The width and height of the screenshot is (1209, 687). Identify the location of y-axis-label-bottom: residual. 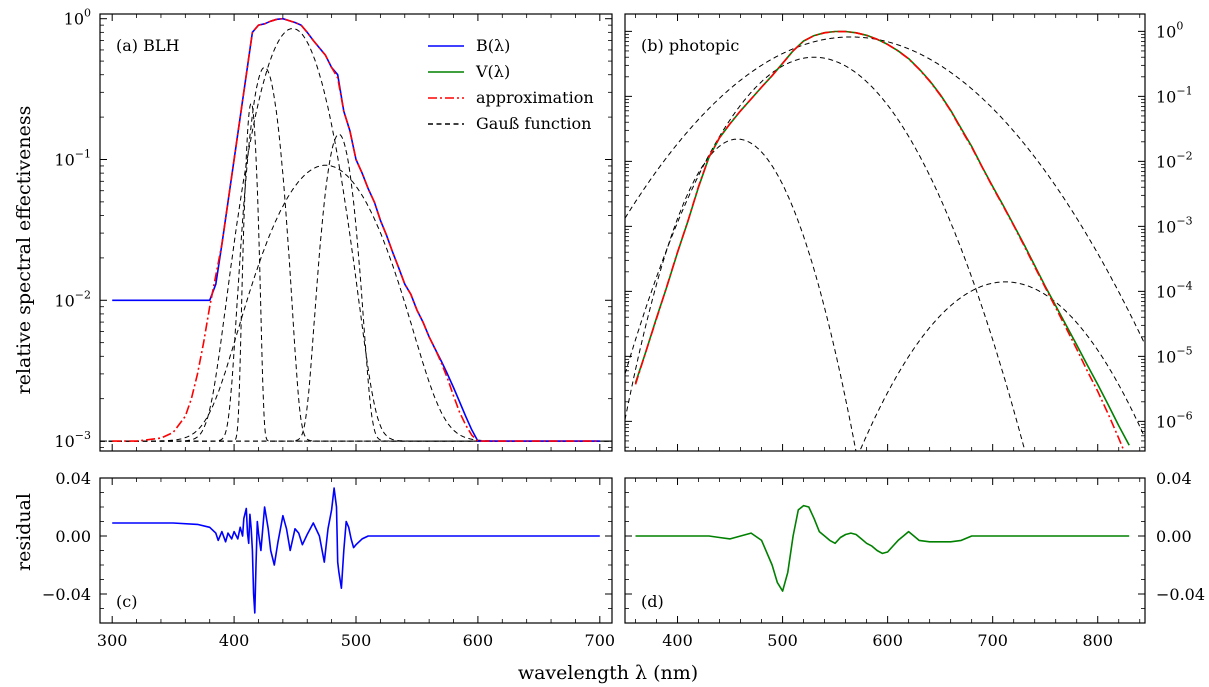
(24, 532).